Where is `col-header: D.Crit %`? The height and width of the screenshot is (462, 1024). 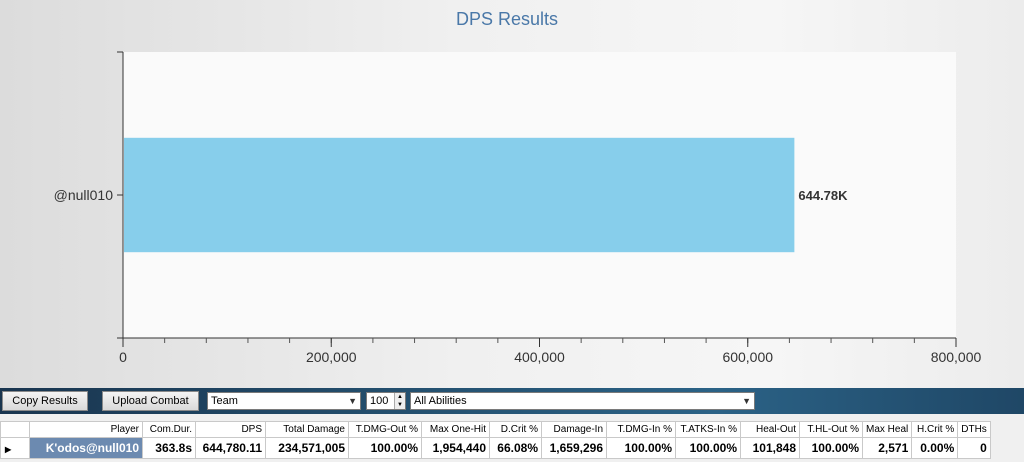 col-header: D.Crit % is located at coordinates (515, 429).